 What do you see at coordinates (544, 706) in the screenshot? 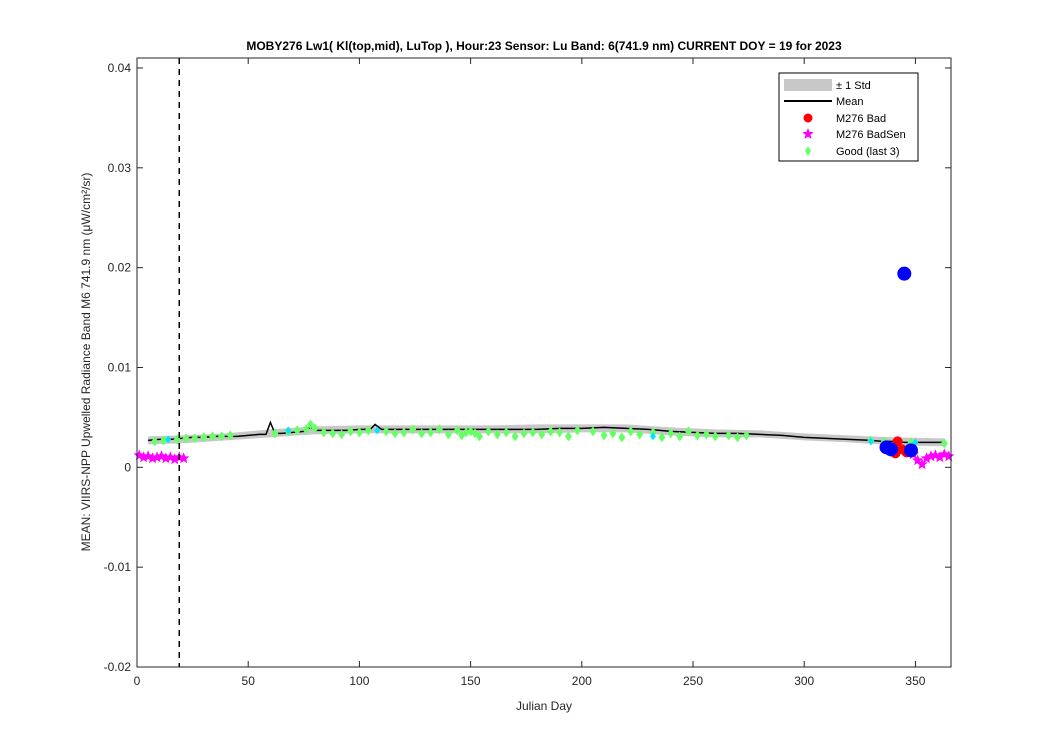
I see `x-axis-label: Julian Day` at bounding box center [544, 706].